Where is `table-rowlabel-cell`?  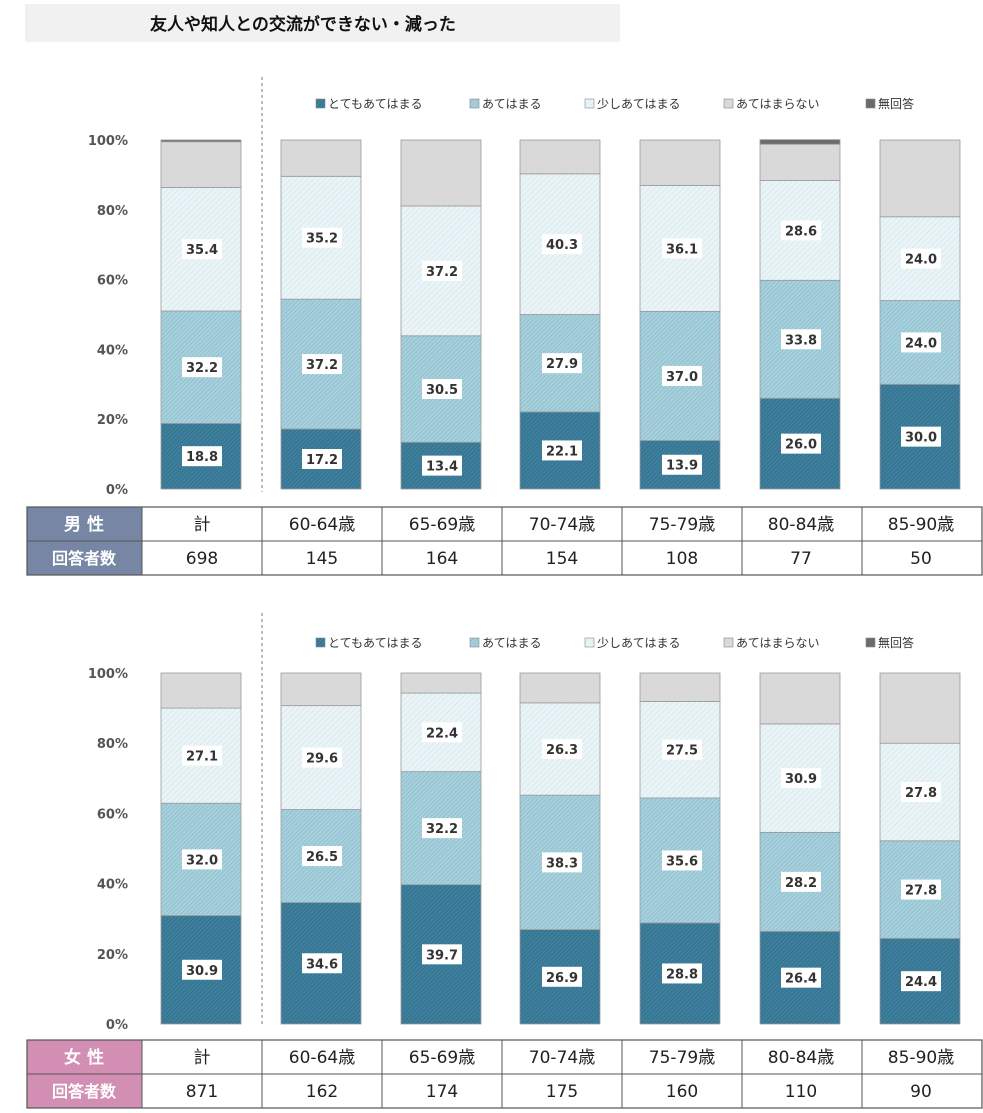 table-rowlabel-cell is located at coordinates (84, 558).